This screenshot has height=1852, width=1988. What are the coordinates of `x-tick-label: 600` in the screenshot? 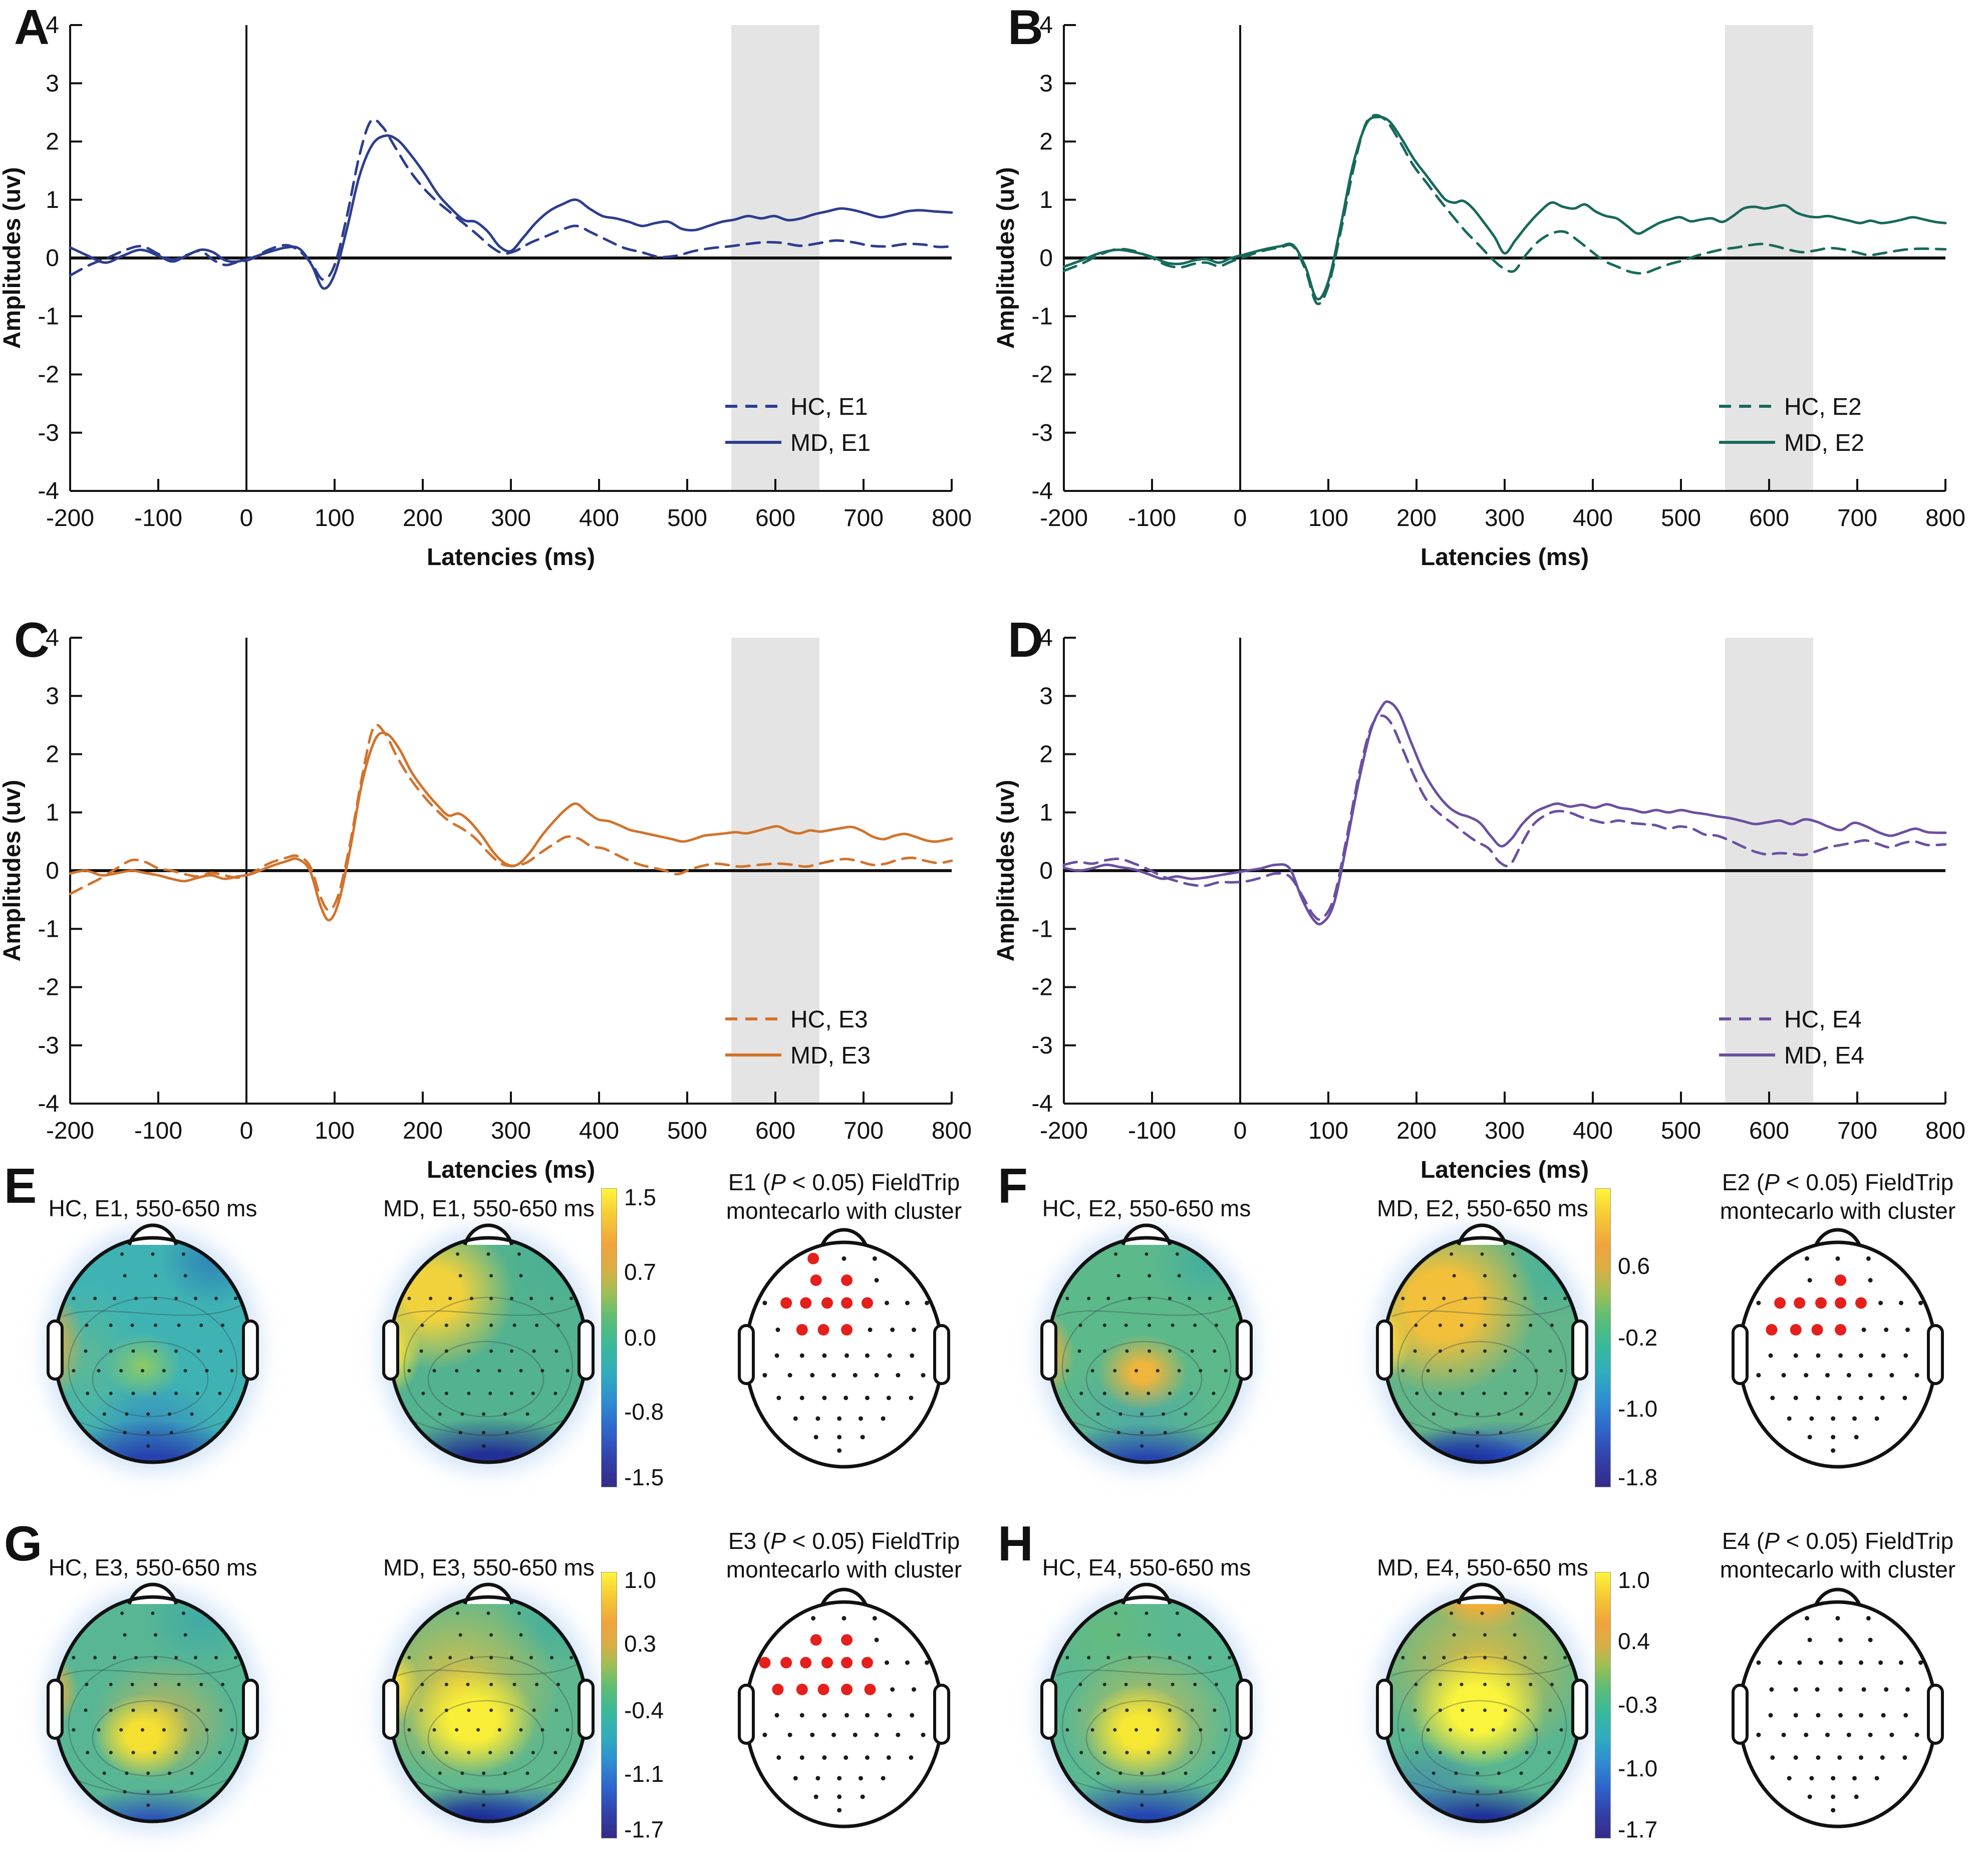 It's located at (775, 1131).